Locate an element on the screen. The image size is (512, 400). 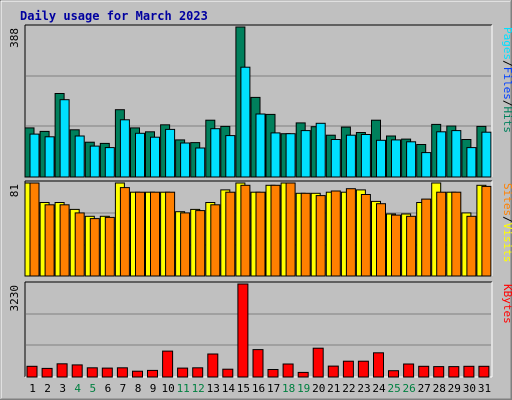
x-tick-label-16: 16 is located at coordinates (258, 388).